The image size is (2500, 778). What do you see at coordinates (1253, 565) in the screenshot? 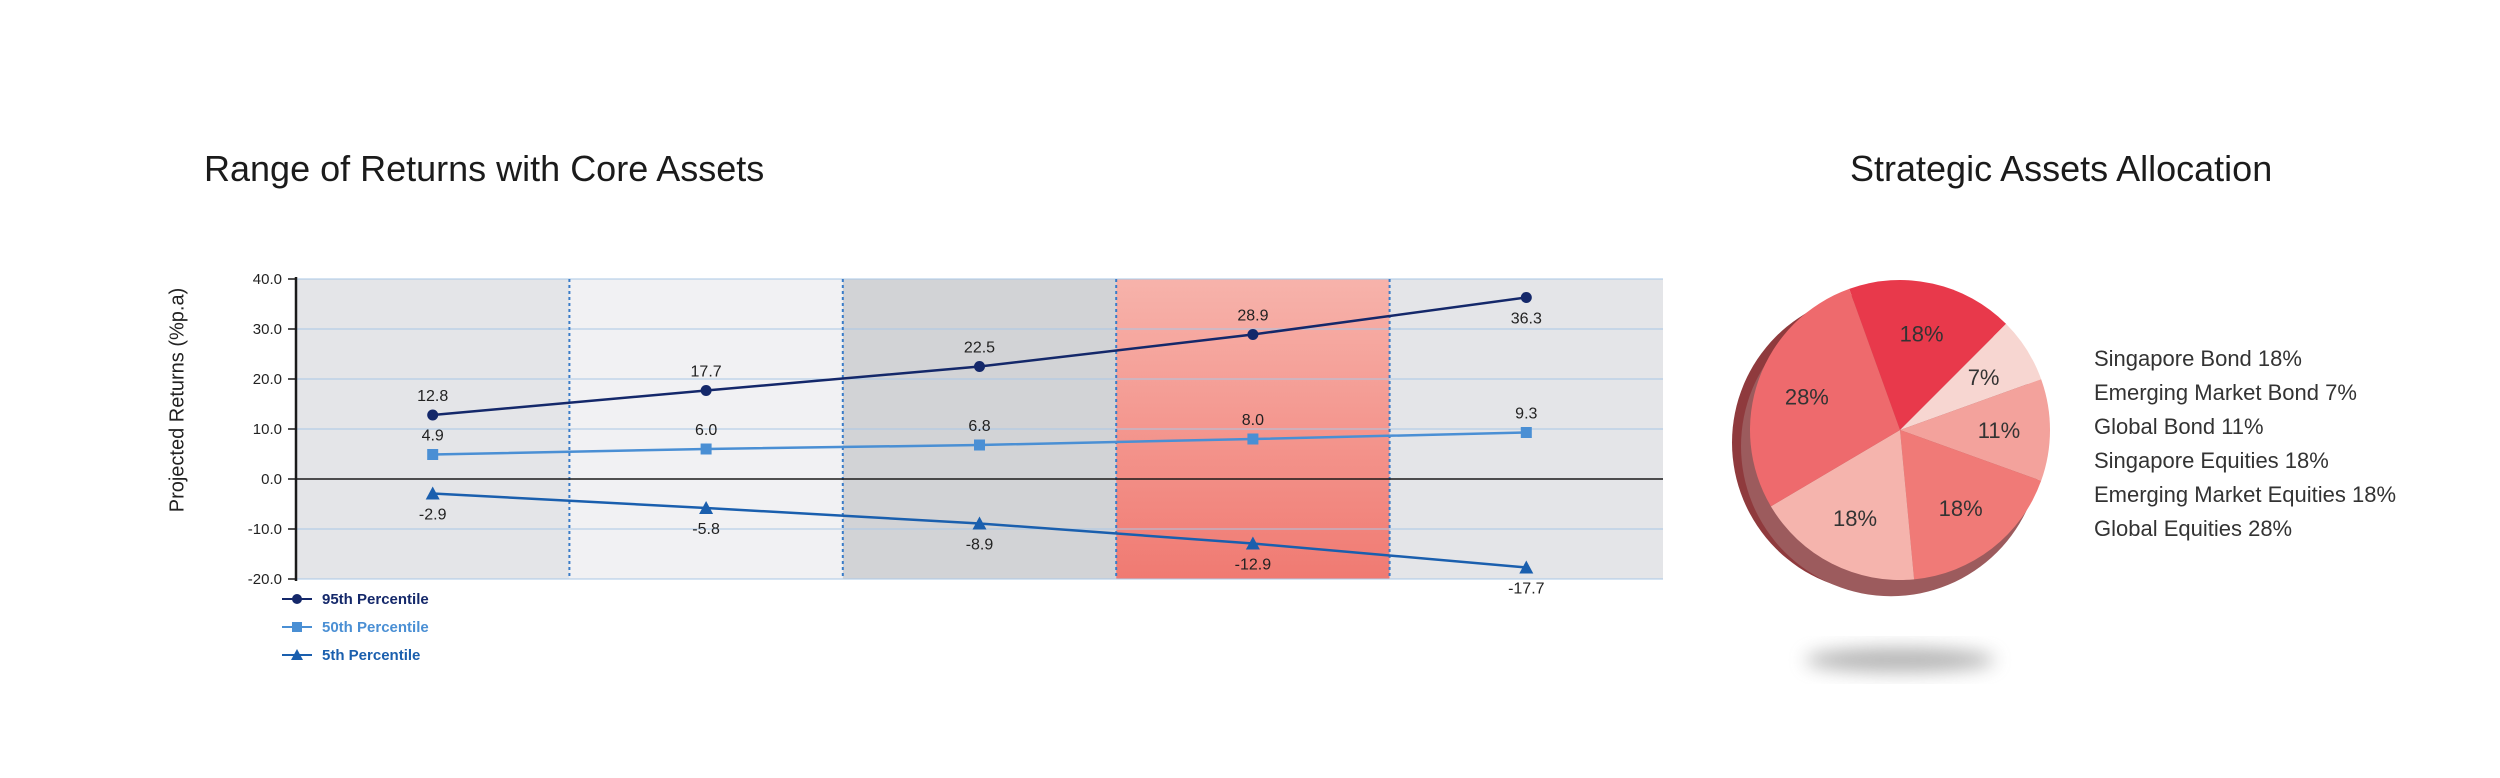
I see `data-label: -12.9` at bounding box center [1253, 565].